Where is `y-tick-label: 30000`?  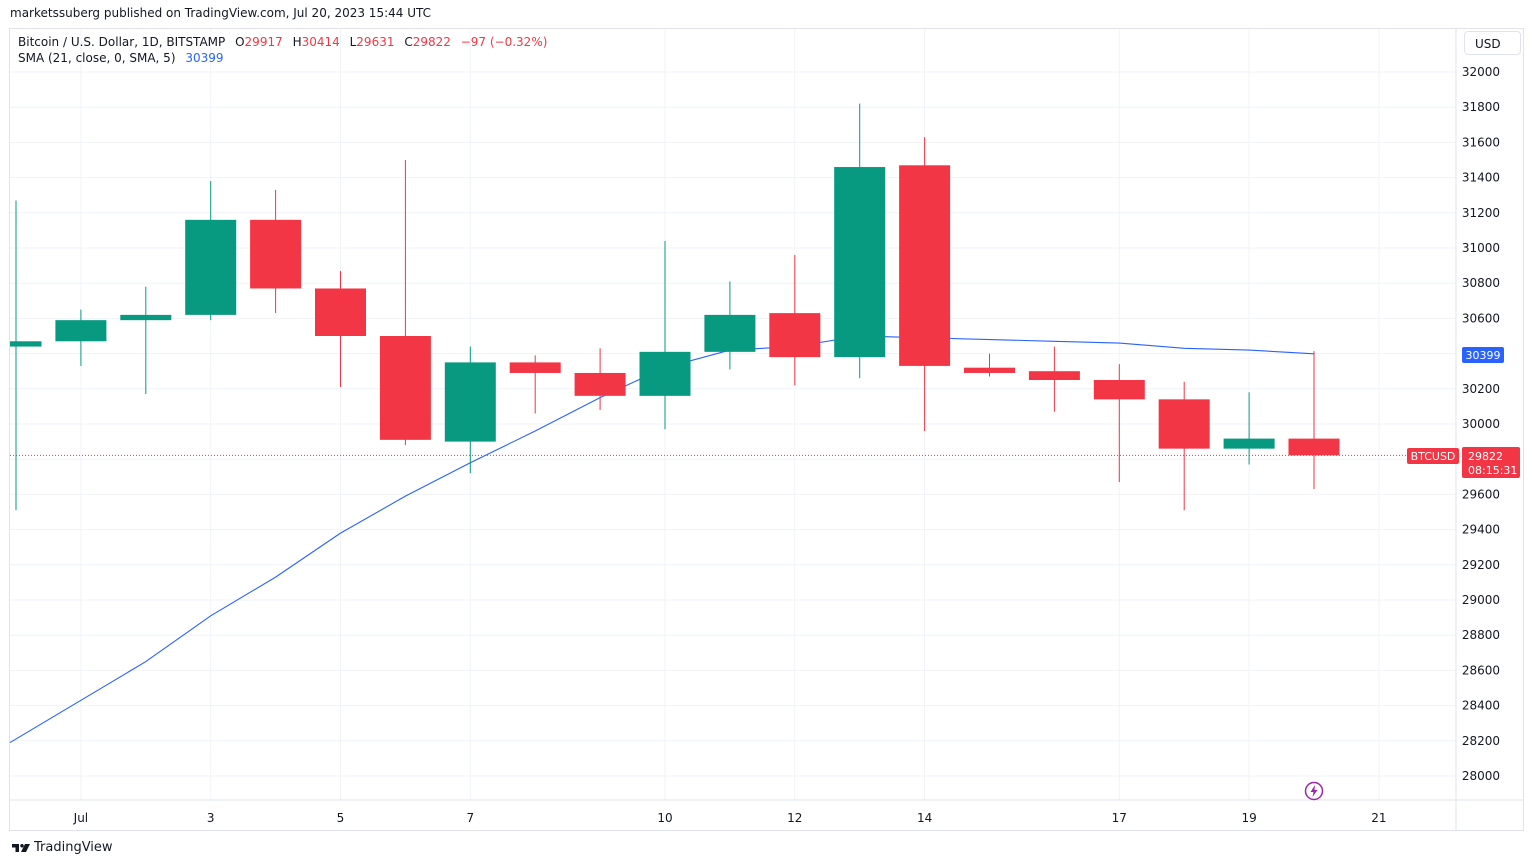
y-tick-label: 30000 is located at coordinates (1481, 424).